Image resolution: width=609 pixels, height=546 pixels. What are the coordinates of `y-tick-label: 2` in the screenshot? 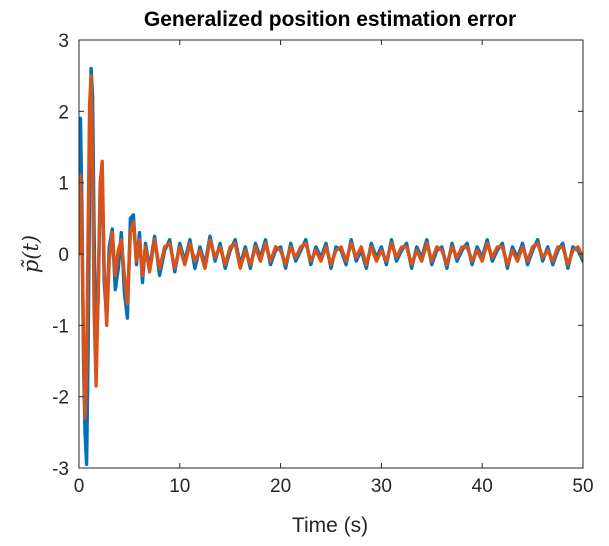 It's located at (63, 112).